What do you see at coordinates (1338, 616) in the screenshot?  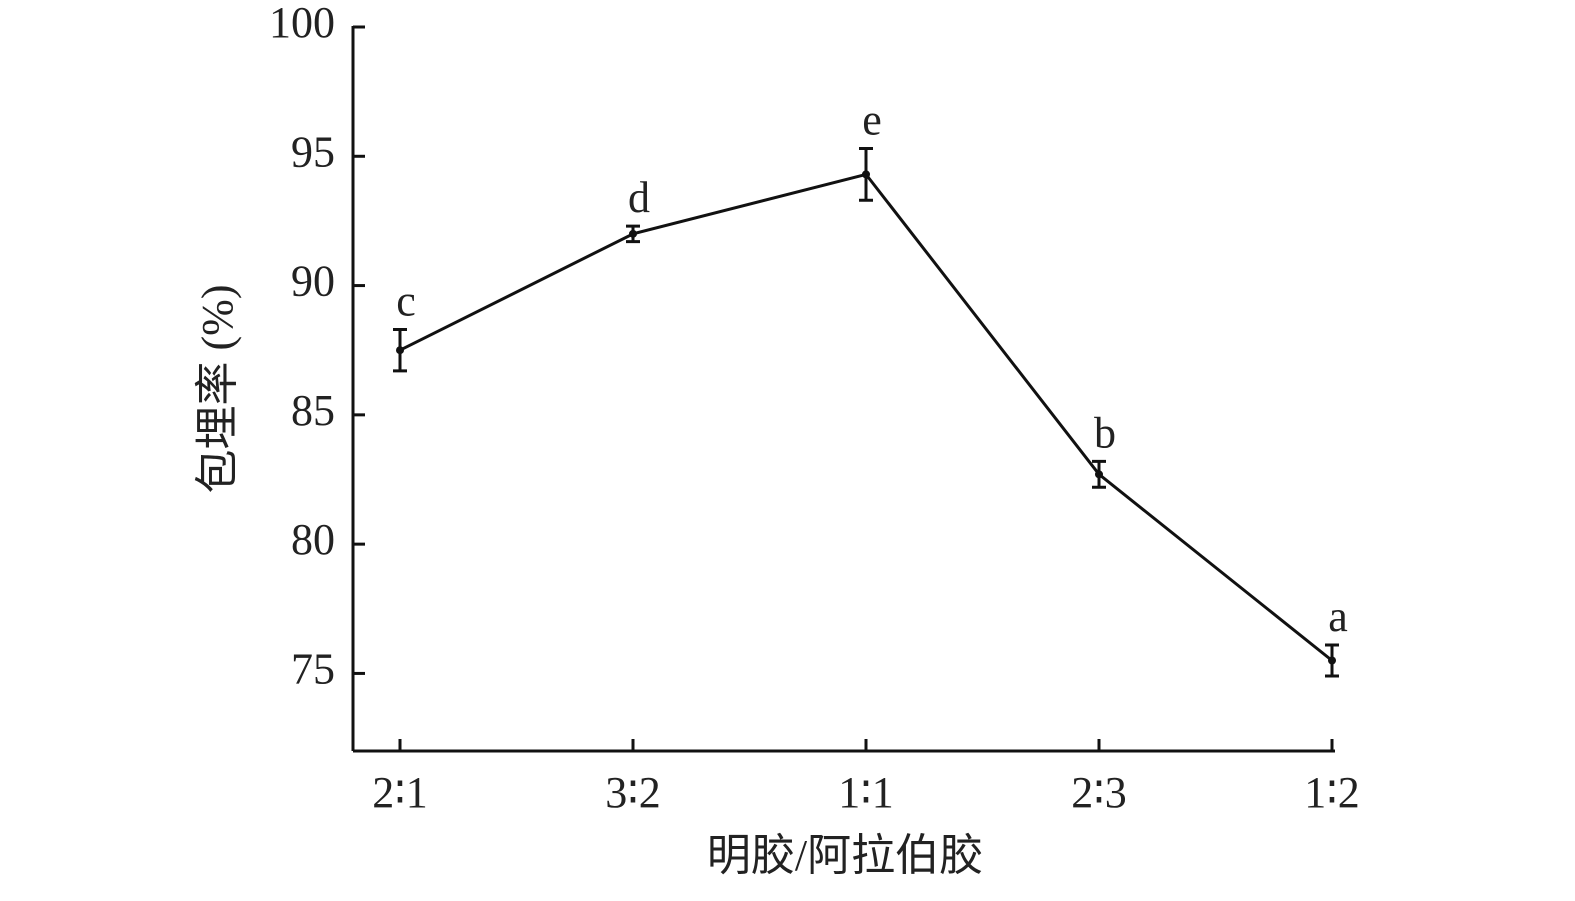 I see `annotation: a` at bounding box center [1338, 616].